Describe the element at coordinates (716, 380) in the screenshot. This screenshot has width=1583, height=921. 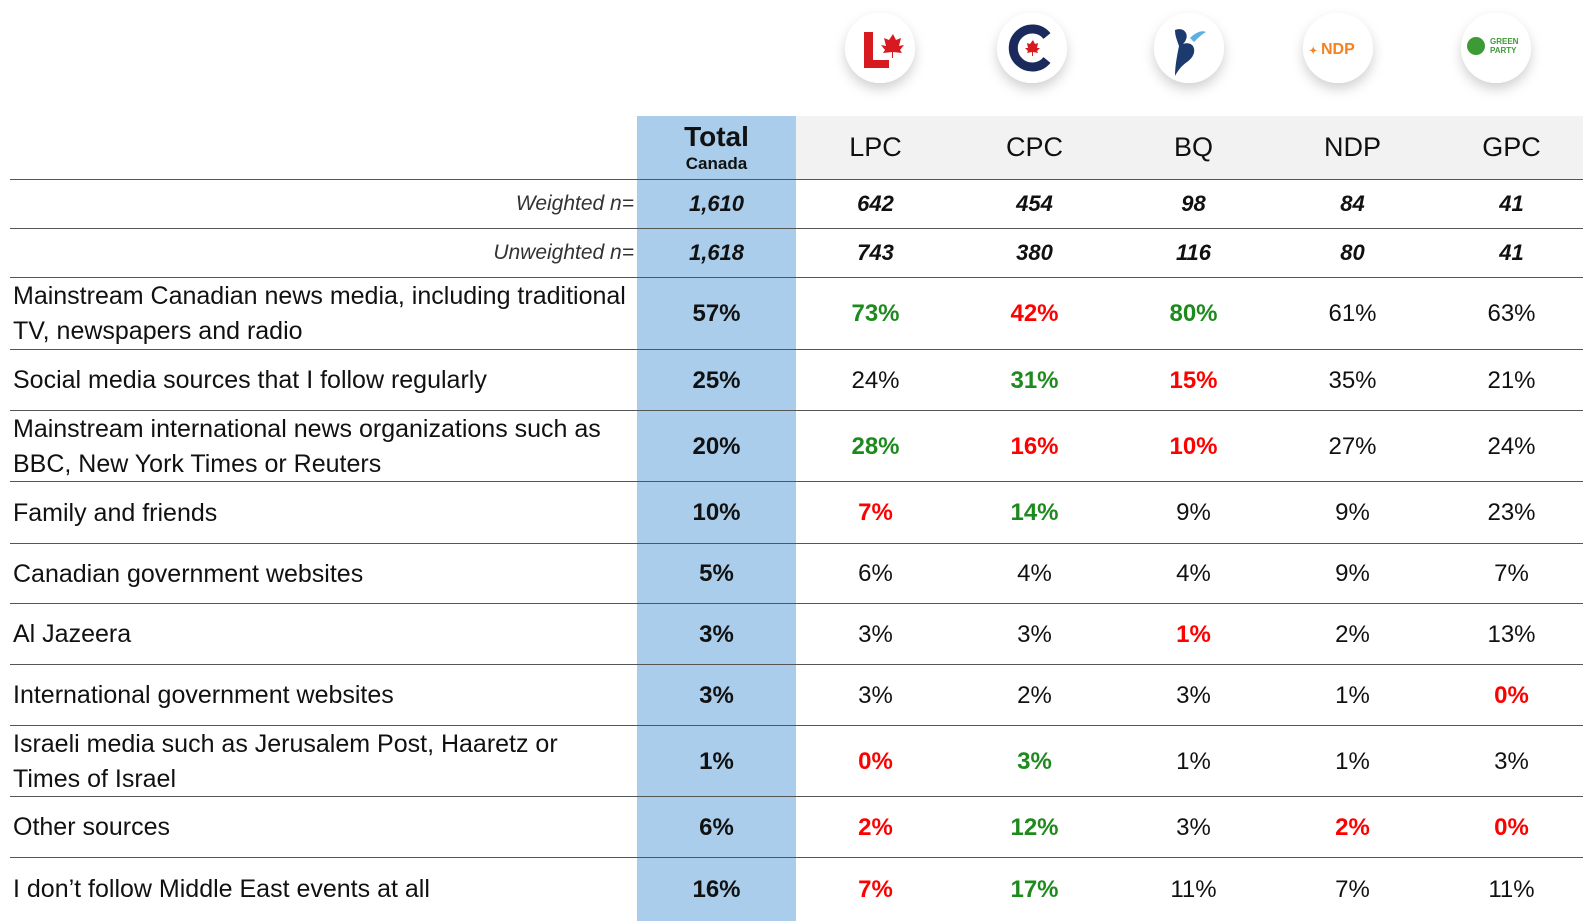
I see `value-cell: 25%` at that location.